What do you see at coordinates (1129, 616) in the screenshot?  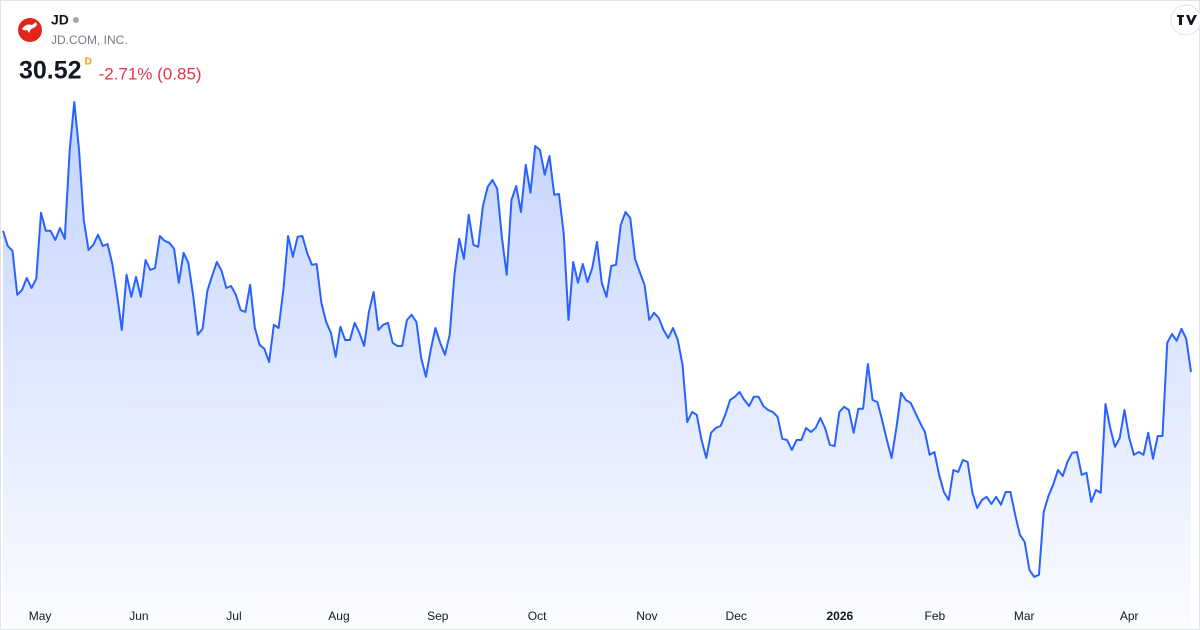 I see `x-tick-label: Apr` at bounding box center [1129, 616].